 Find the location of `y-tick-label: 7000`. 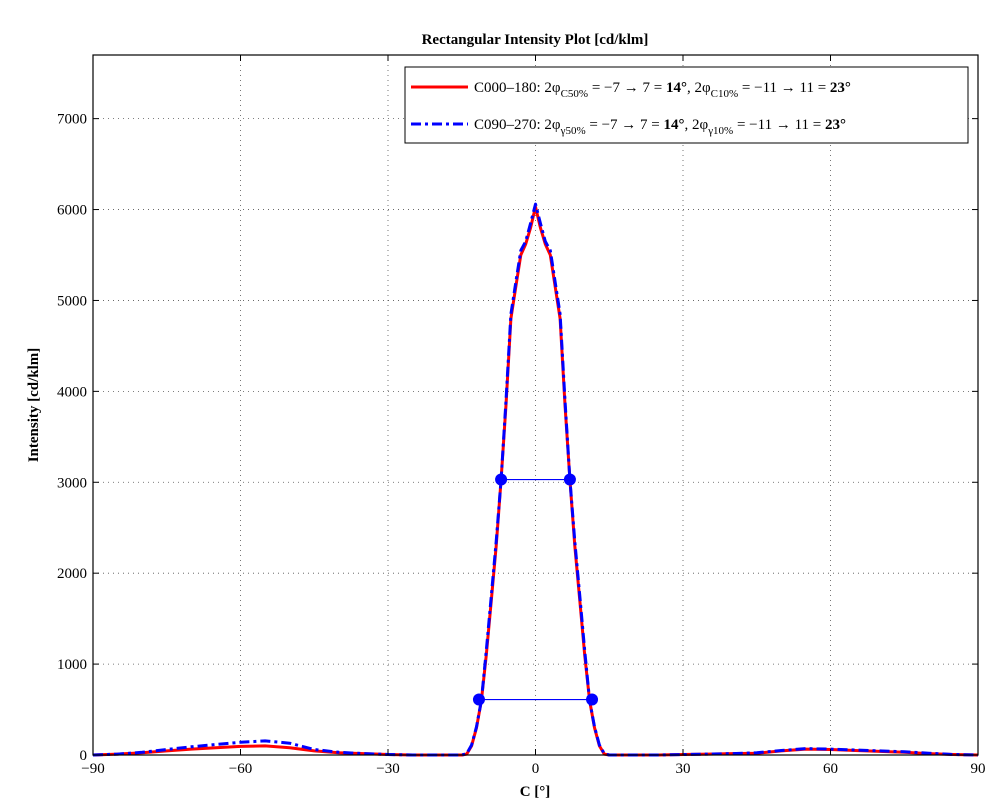

y-tick-label: 7000 is located at coordinates (72, 120).